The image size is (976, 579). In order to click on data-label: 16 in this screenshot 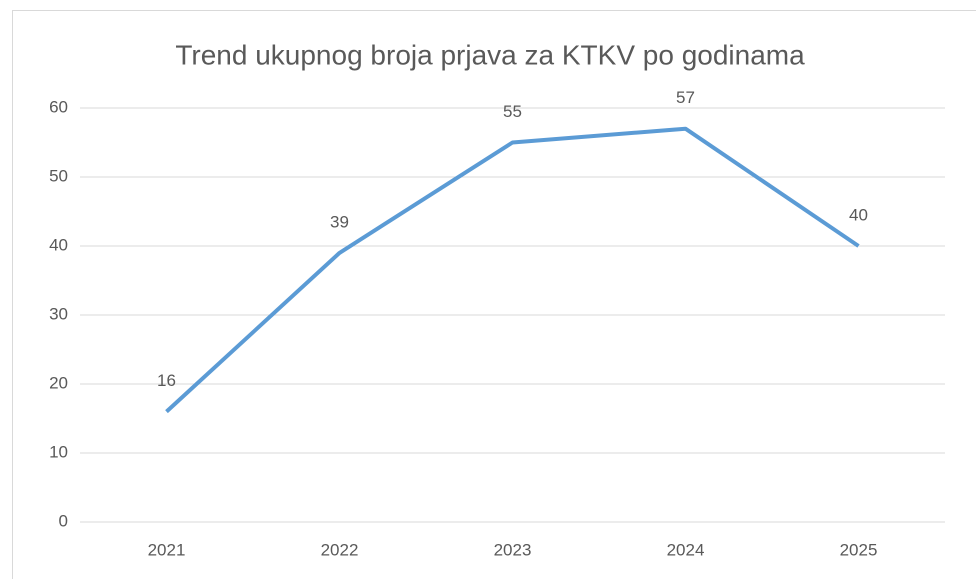, I will do `click(166, 380)`.